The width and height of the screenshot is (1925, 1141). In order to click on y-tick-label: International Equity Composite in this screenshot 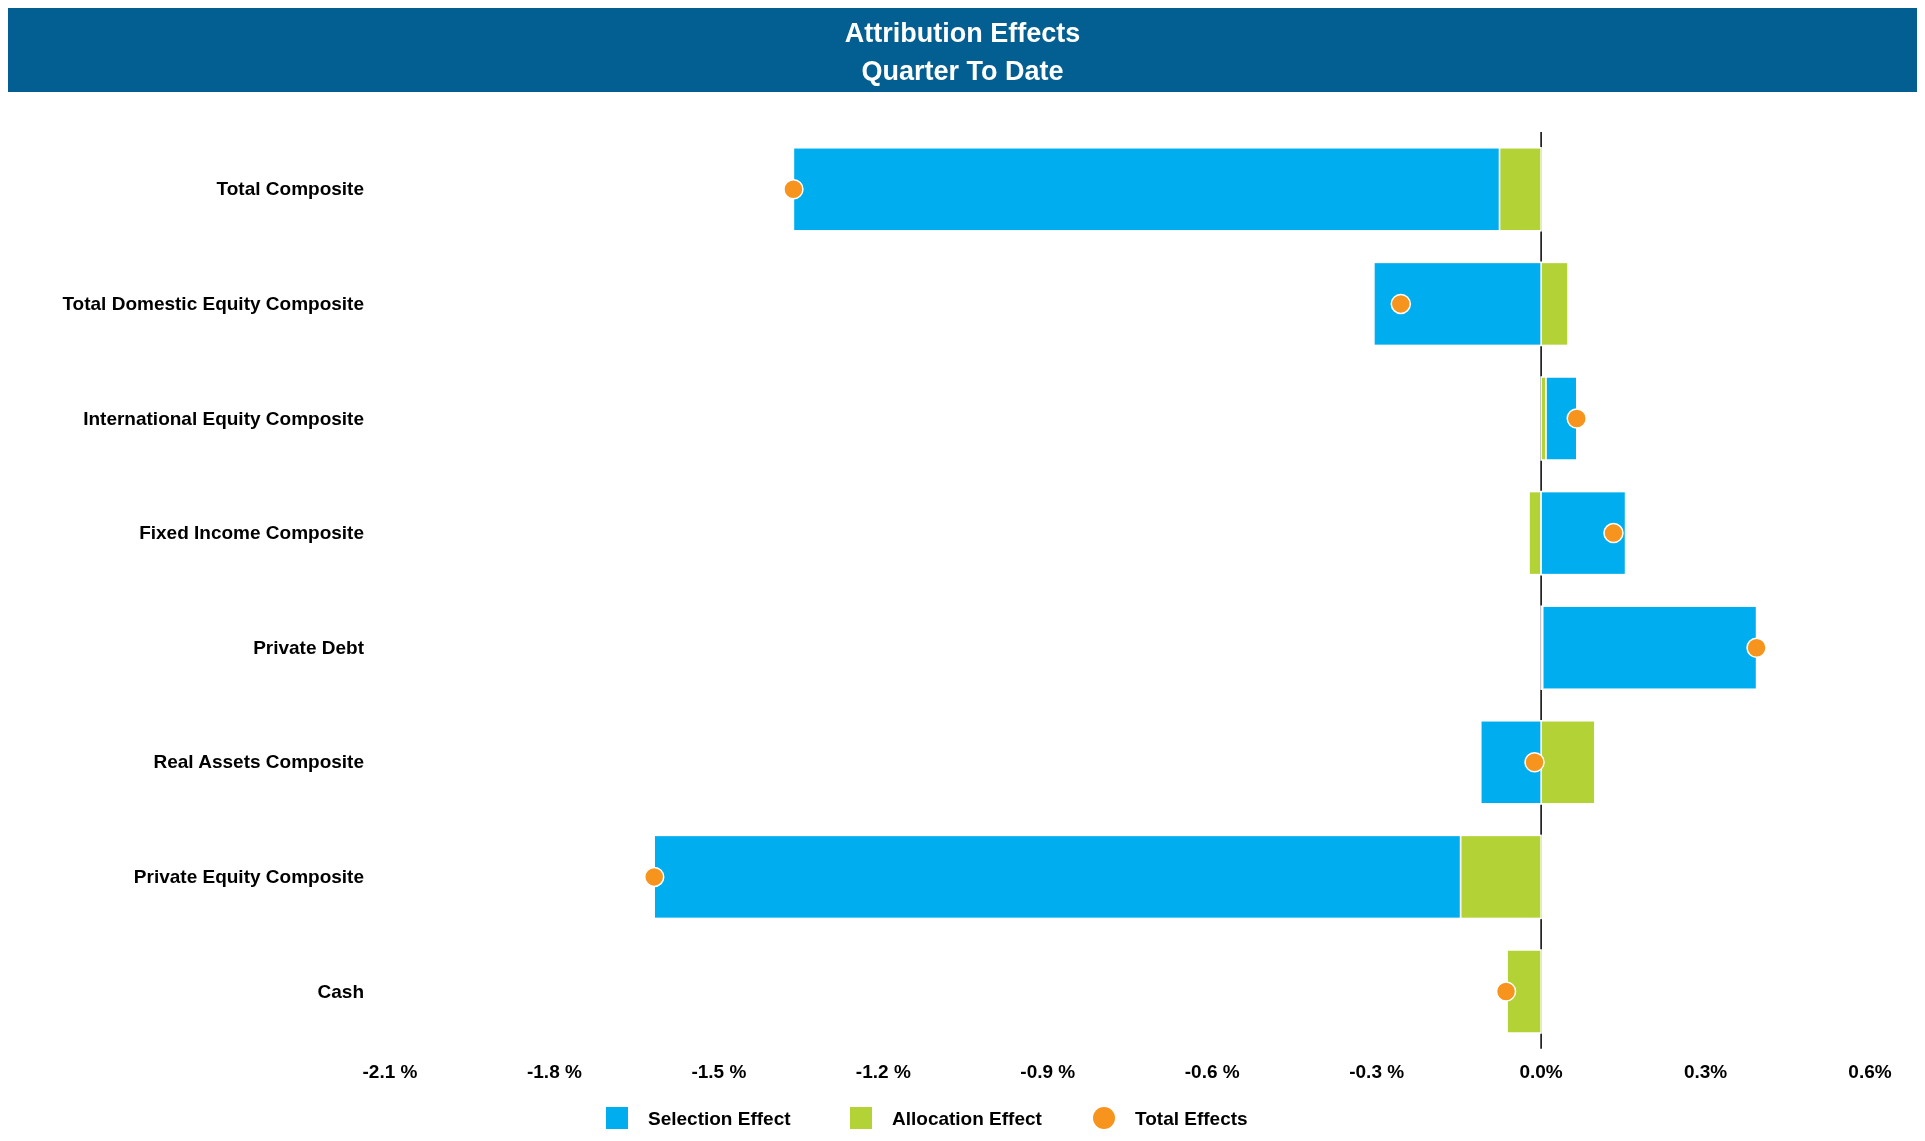, I will do `click(223, 418)`.